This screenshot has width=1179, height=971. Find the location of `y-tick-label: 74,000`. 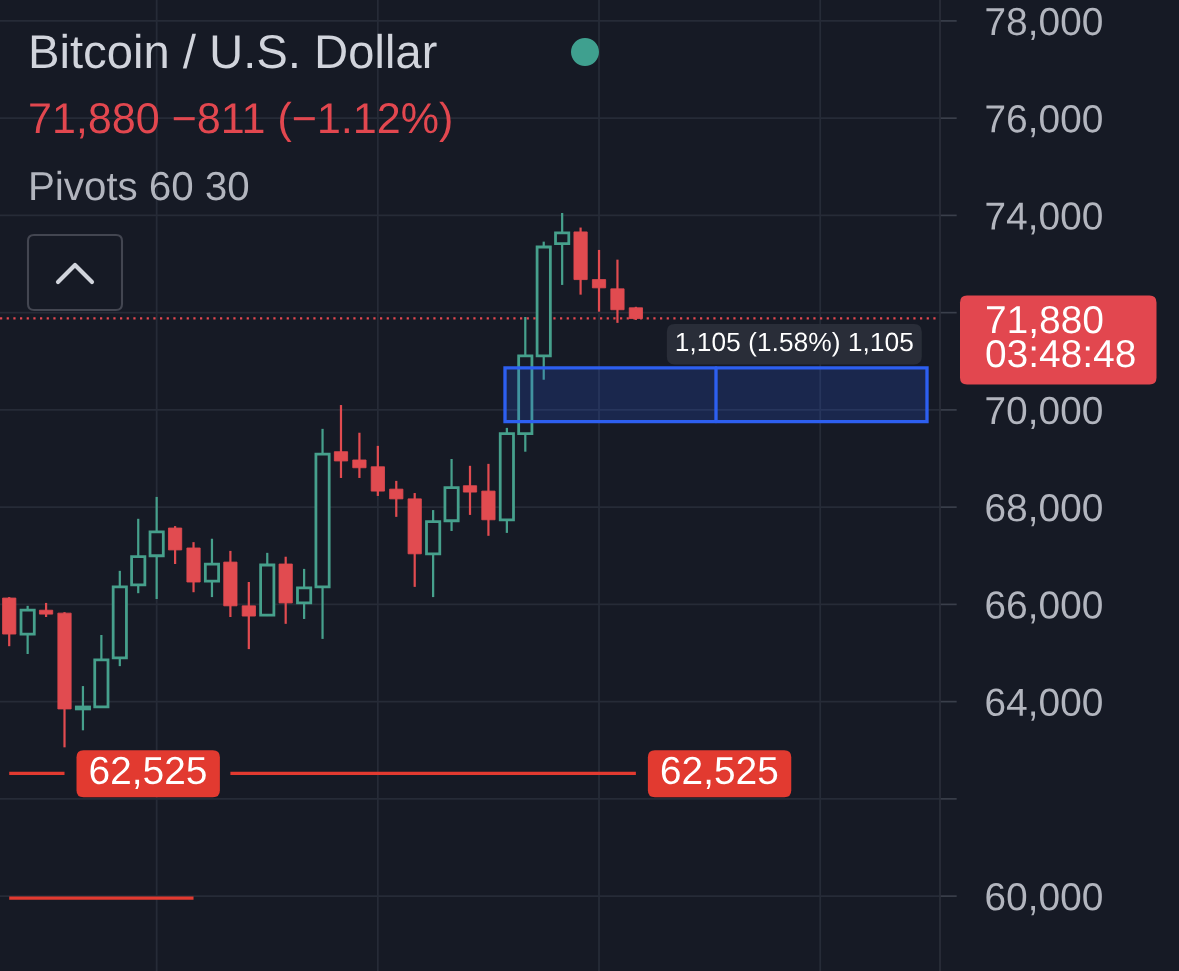

y-tick-label: 74,000 is located at coordinates (1044, 218).